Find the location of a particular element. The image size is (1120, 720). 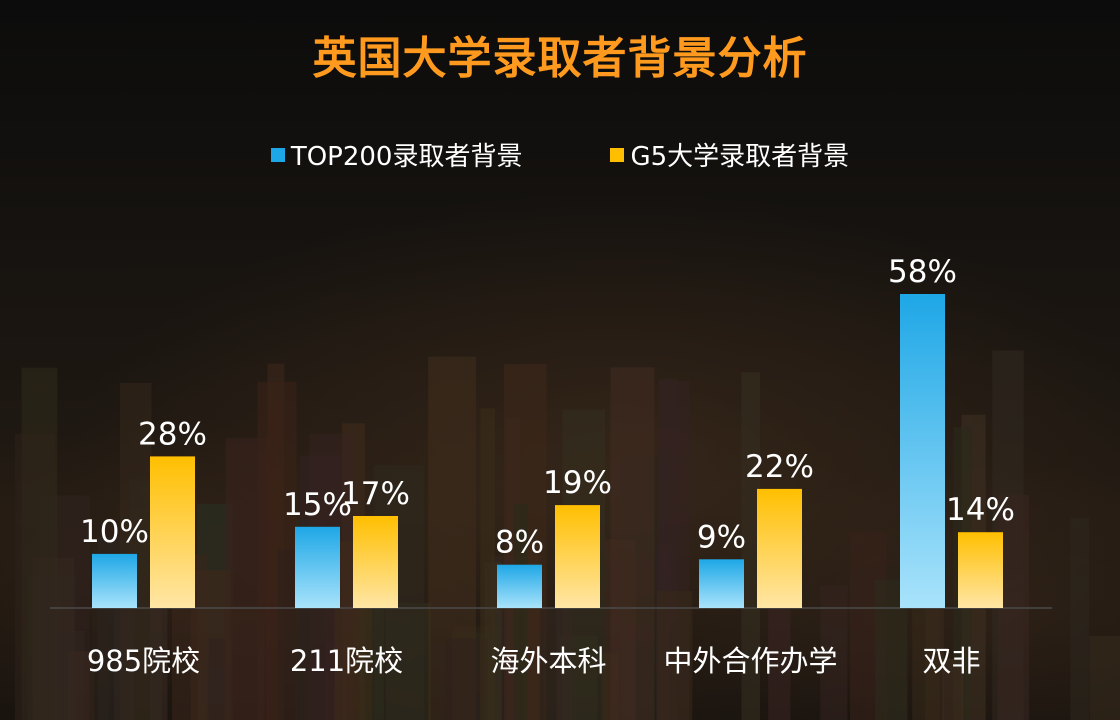

category-label-211: 211院校 is located at coordinates (346, 661).